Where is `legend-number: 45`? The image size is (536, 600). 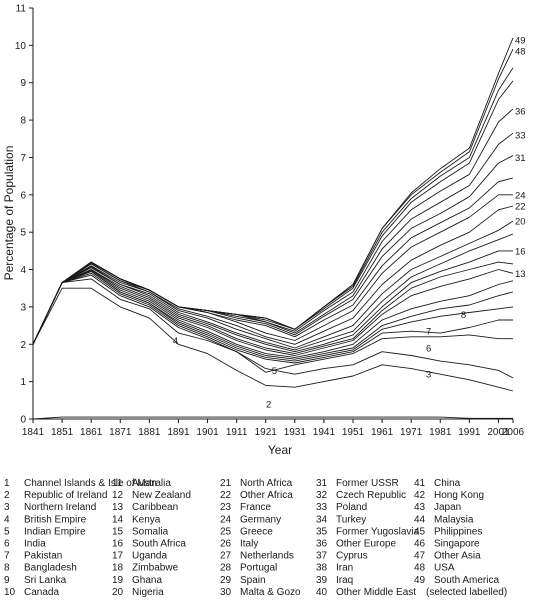
legend-number: 45 is located at coordinates (420, 531).